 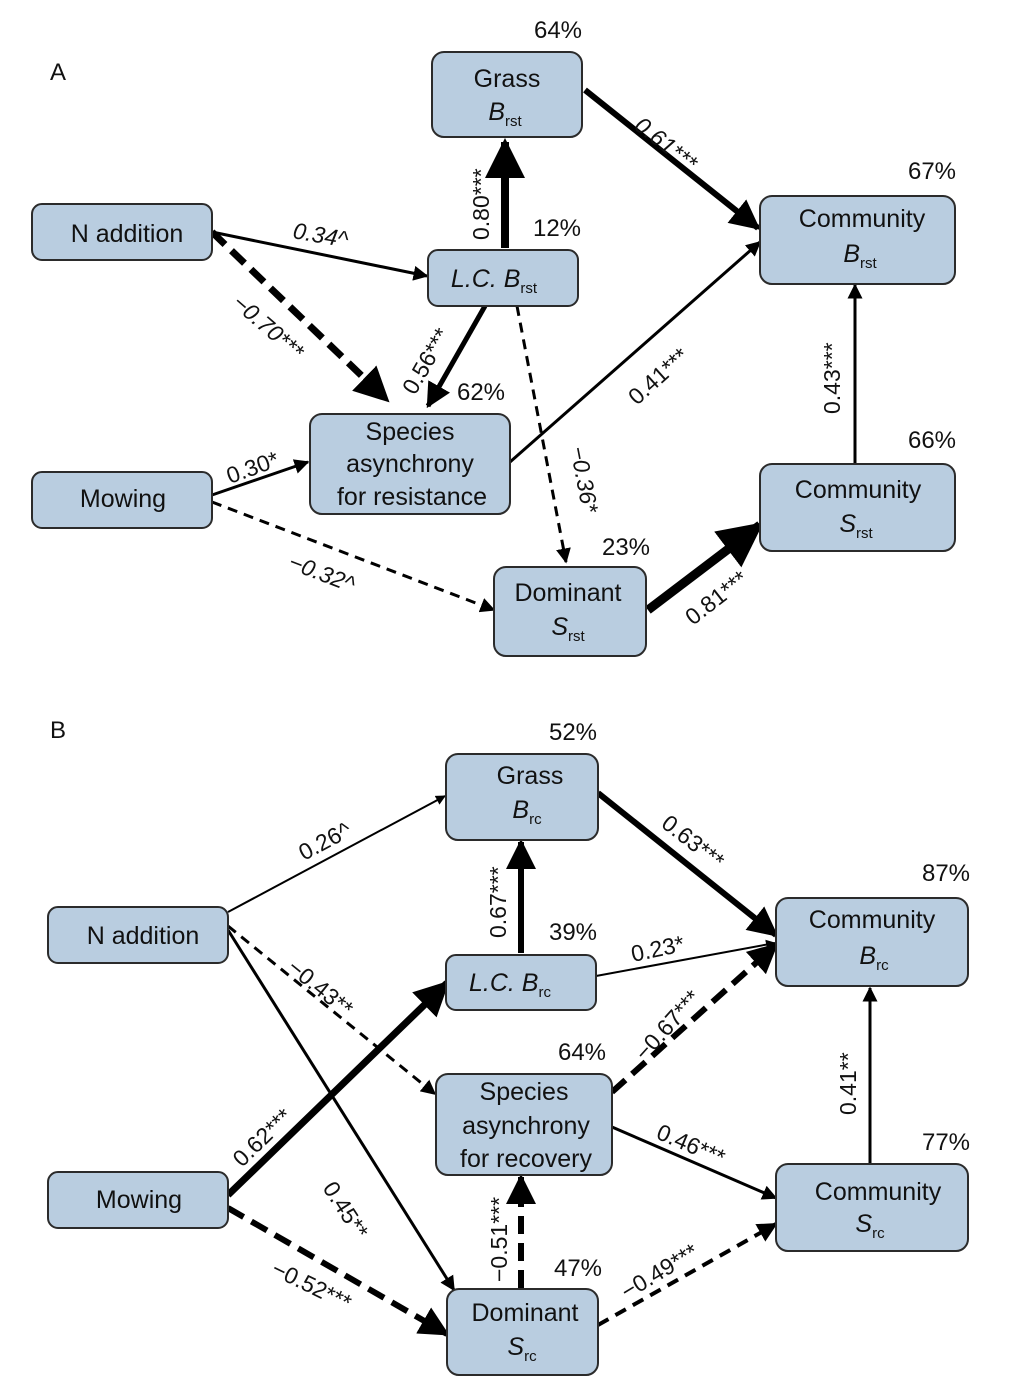 I want to click on node-a-dominant-symbol: Srst, so click(x=568, y=629).